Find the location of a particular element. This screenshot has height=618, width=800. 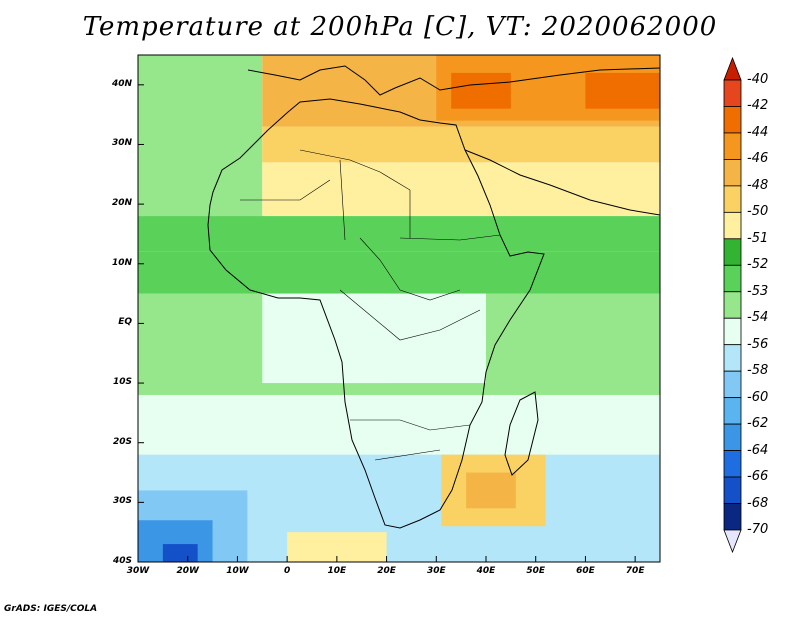

lat-label: 30S is located at coordinates (112, 501).